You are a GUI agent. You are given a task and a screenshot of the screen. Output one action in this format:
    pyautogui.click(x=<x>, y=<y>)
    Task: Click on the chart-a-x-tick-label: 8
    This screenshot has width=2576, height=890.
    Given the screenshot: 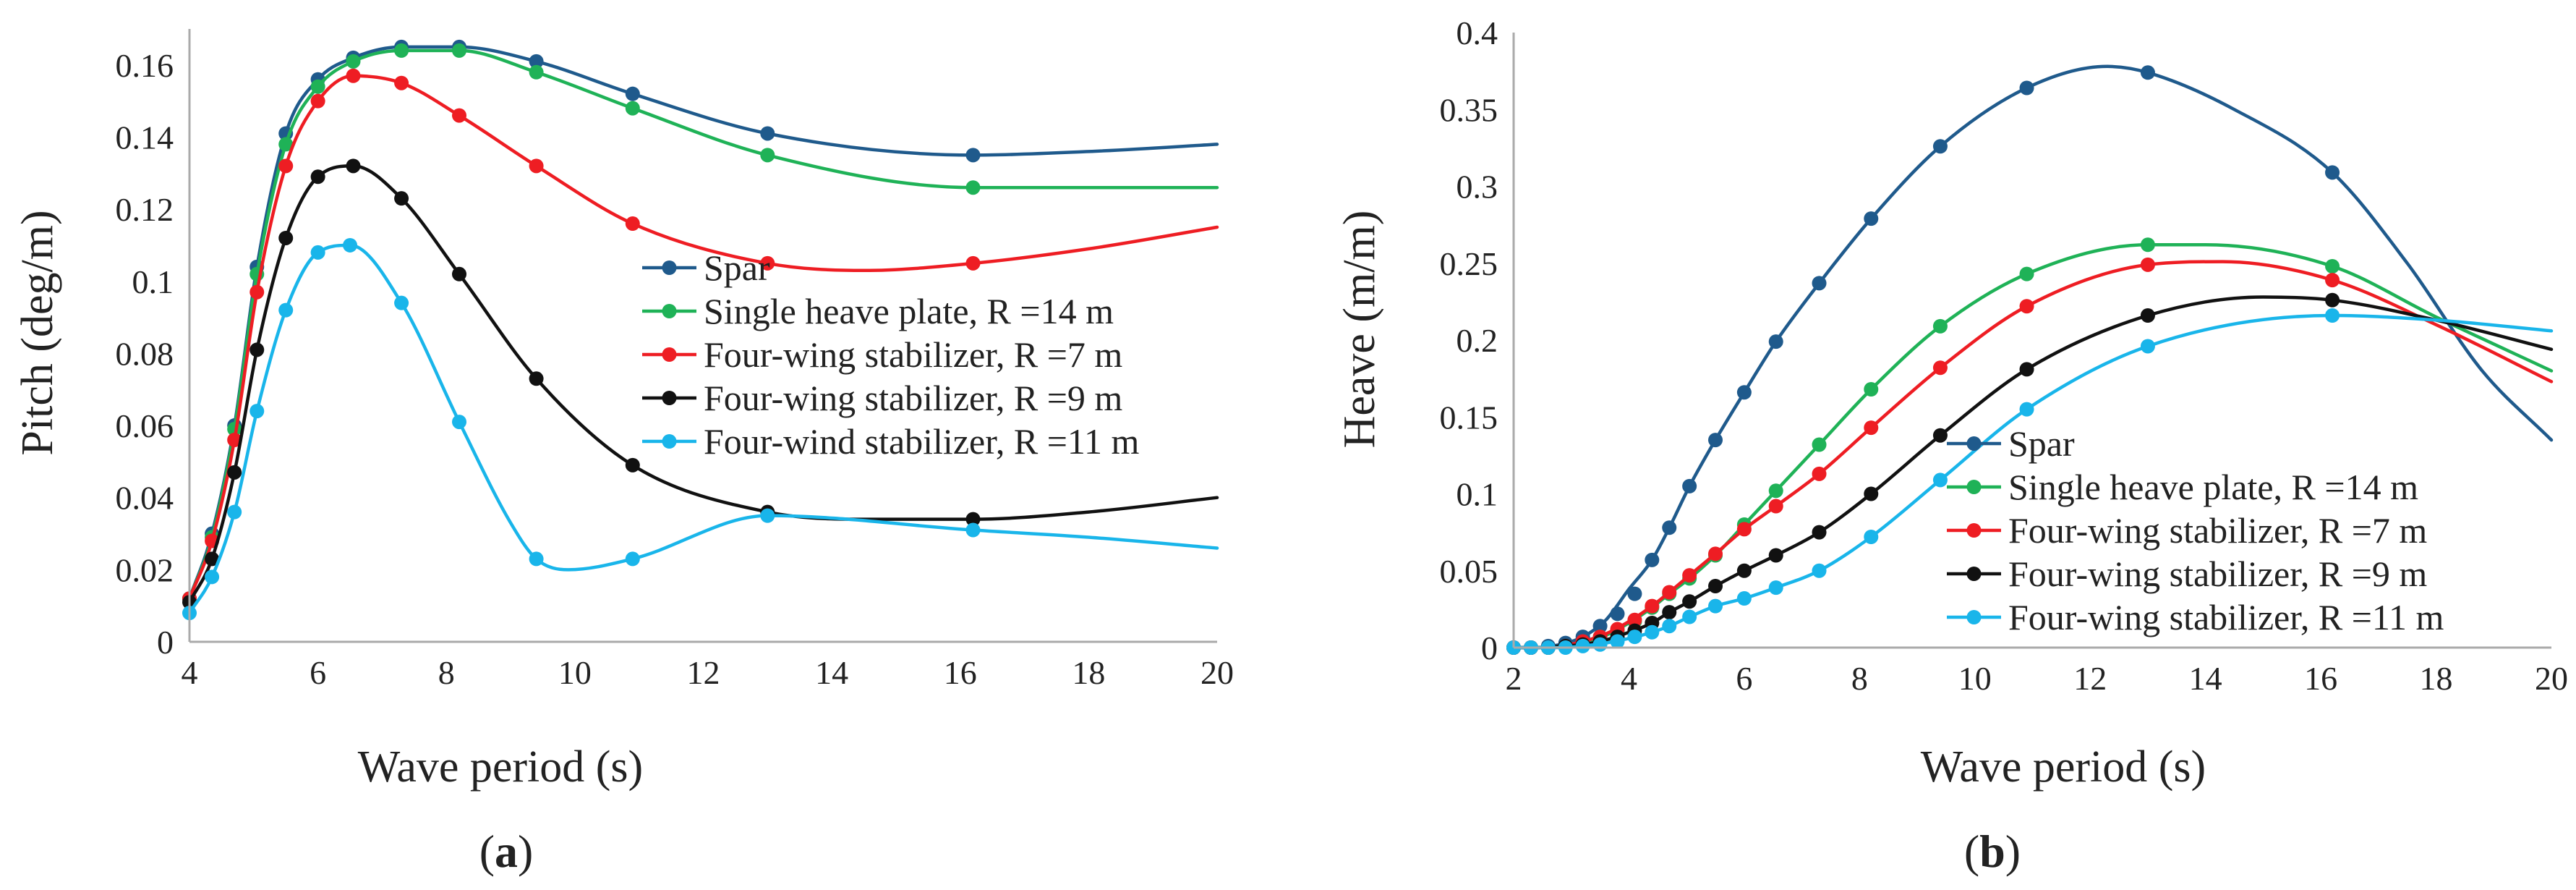 What is the action you would take?
    pyautogui.click(x=446, y=672)
    